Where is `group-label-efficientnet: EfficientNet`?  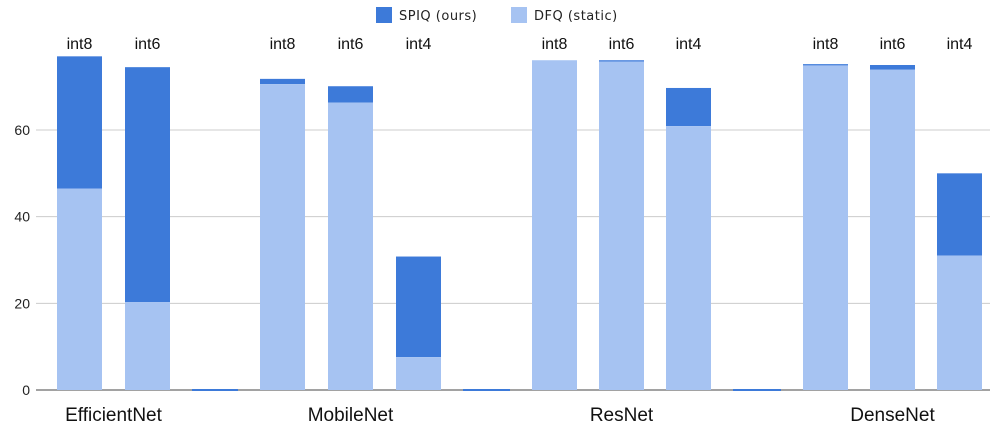 group-label-efficientnet: EfficientNet is located at coordinates (114, 415).